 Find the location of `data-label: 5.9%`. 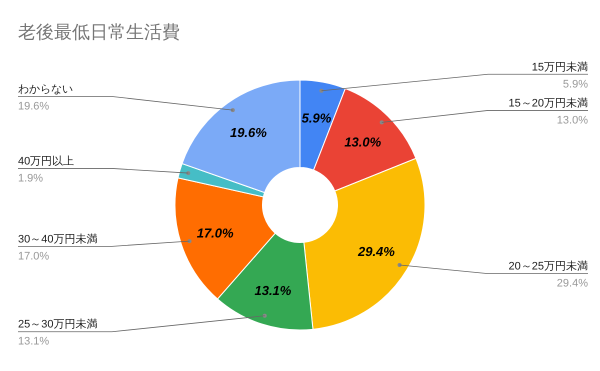

data-label: 5.9% is located at coordinates (317, 118).